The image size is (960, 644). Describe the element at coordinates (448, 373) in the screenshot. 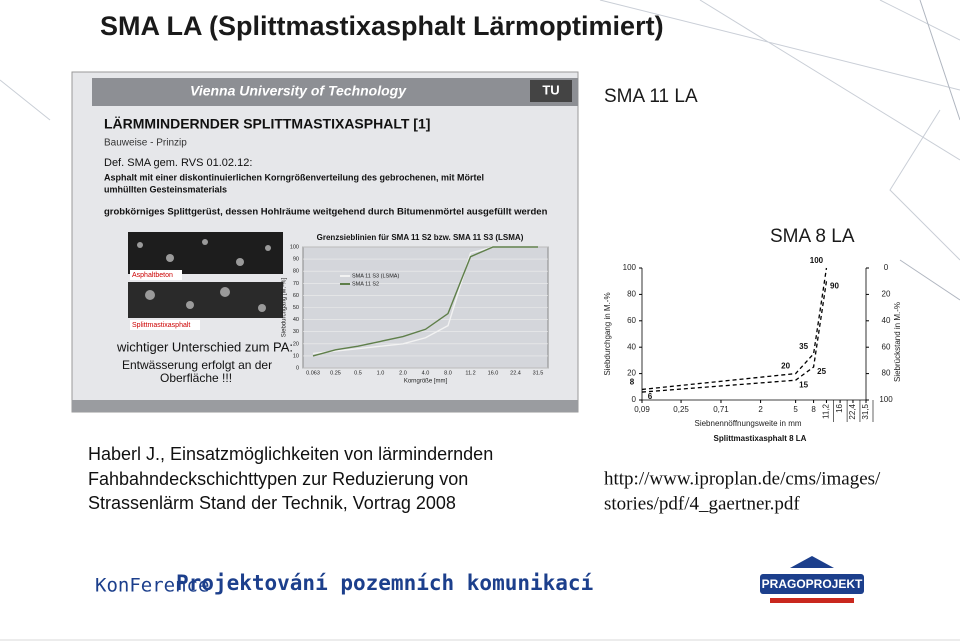

I see `x-tick-label: 8.0` at that location.